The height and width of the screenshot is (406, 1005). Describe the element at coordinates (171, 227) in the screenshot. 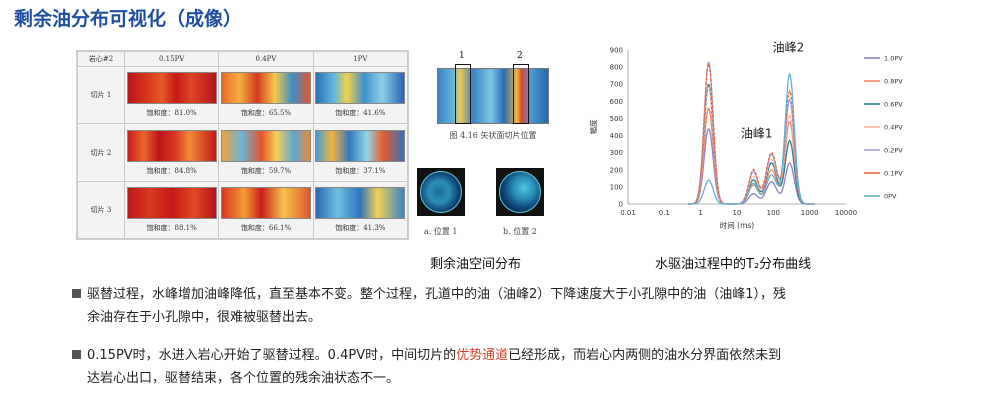

I see `saturation-value: 饱和度：88.1%` at that location.